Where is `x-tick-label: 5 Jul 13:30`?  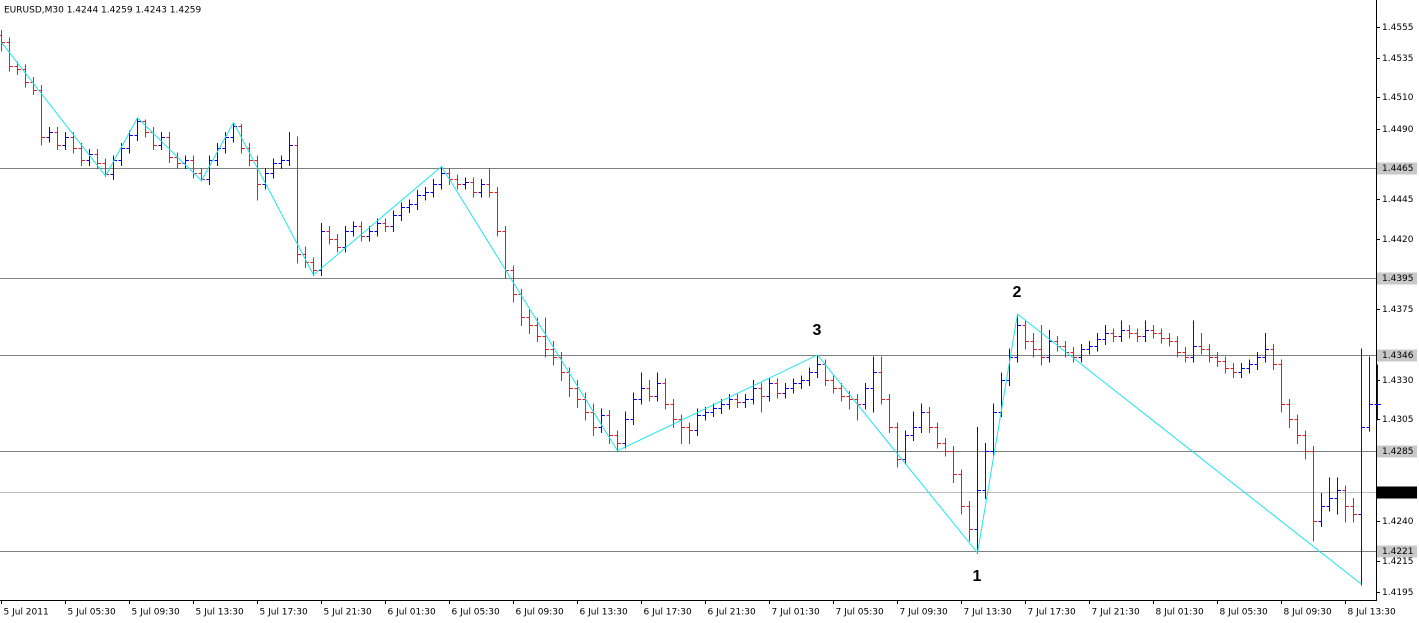
x-tick-label: 5 Jul 13:30 is located at coordinates (220, 613).